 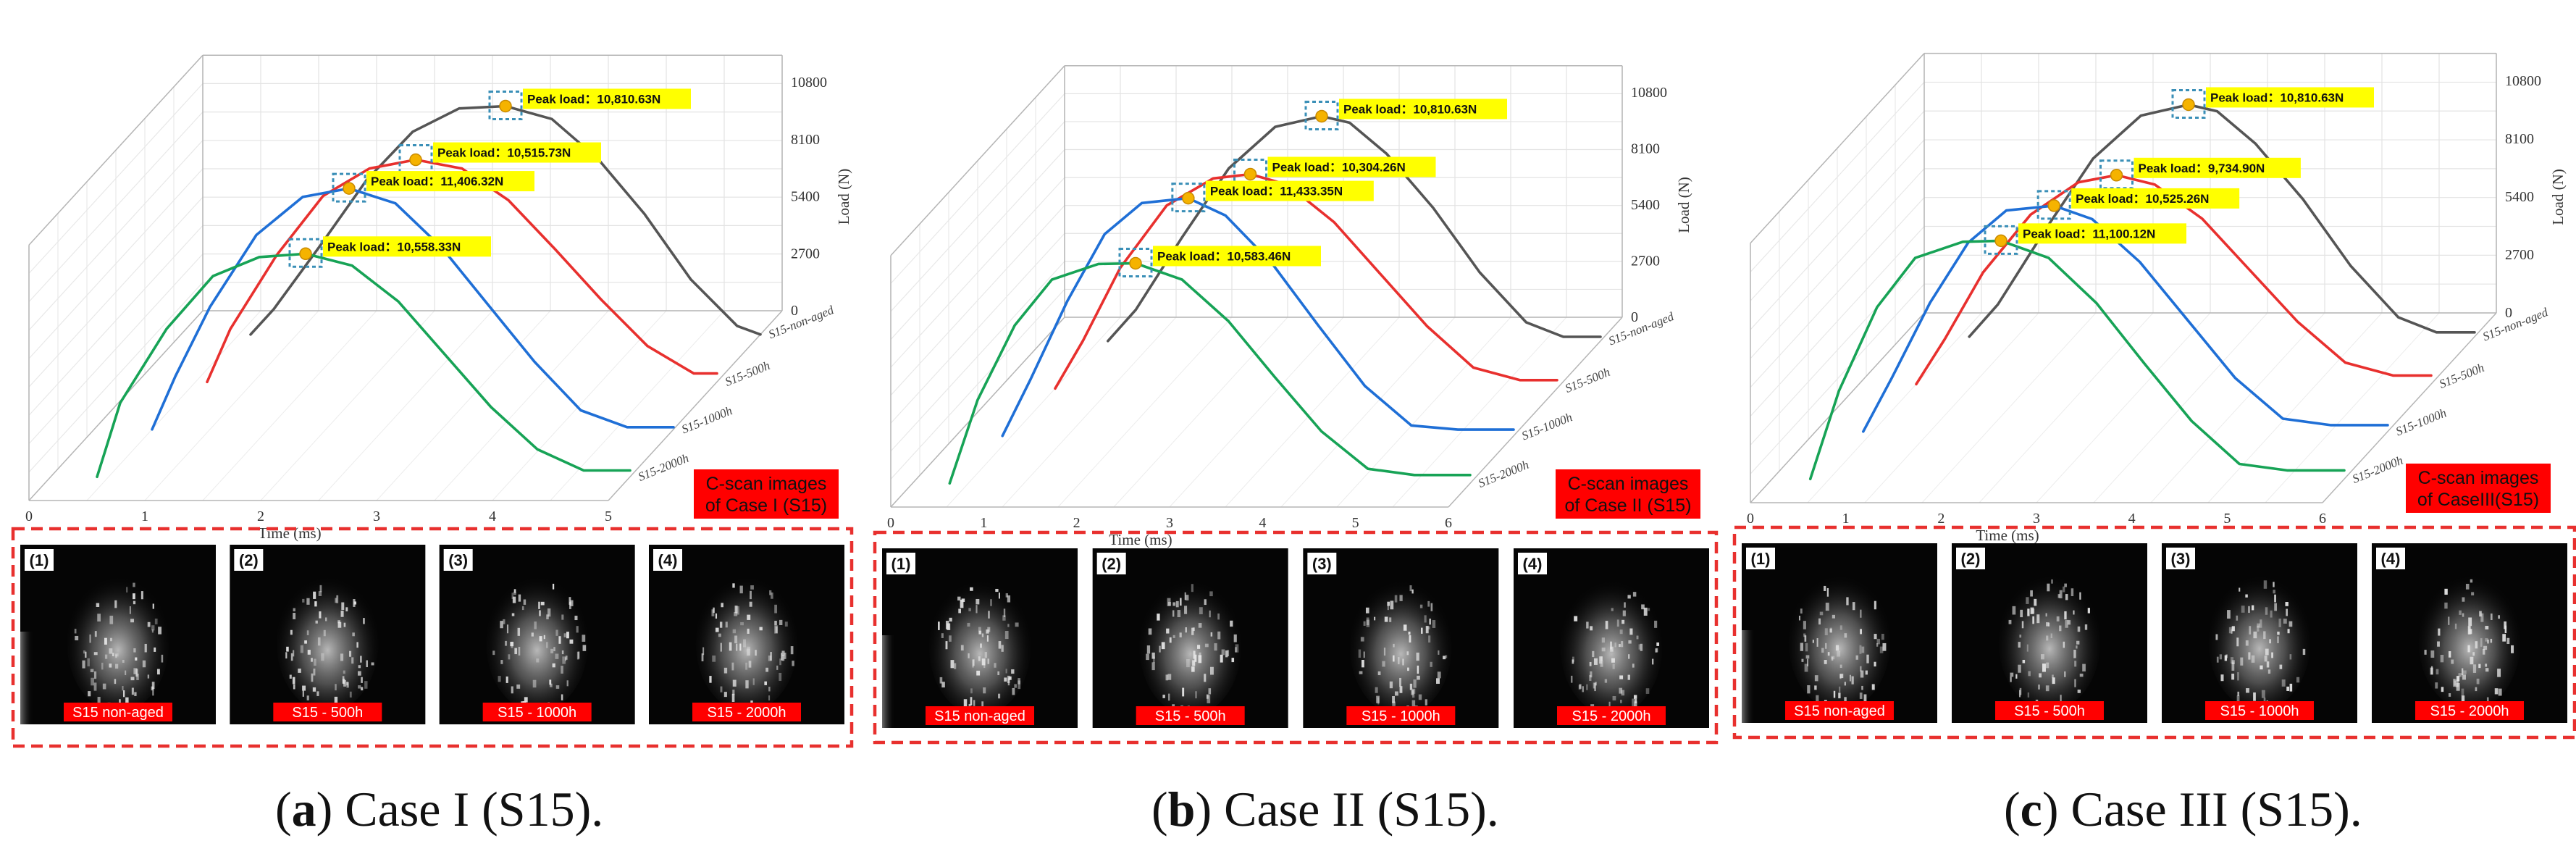 I want to click on x-tick-label: 6, so click(x=2322, y=519).